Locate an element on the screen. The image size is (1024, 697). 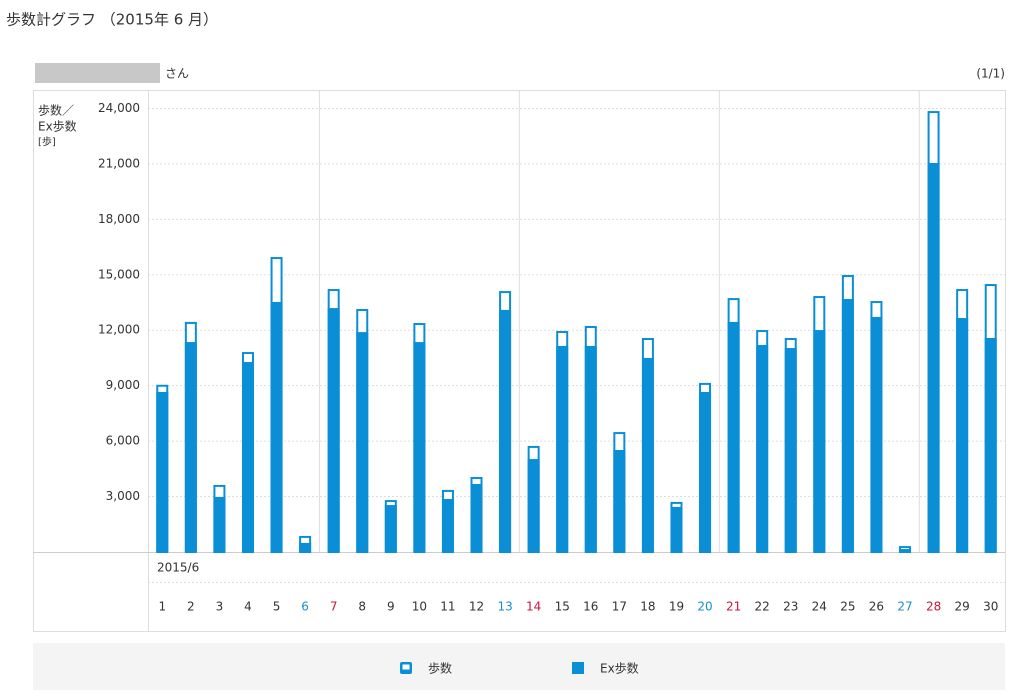
x-tick-label: 9 is located at coordinates (391, 607).